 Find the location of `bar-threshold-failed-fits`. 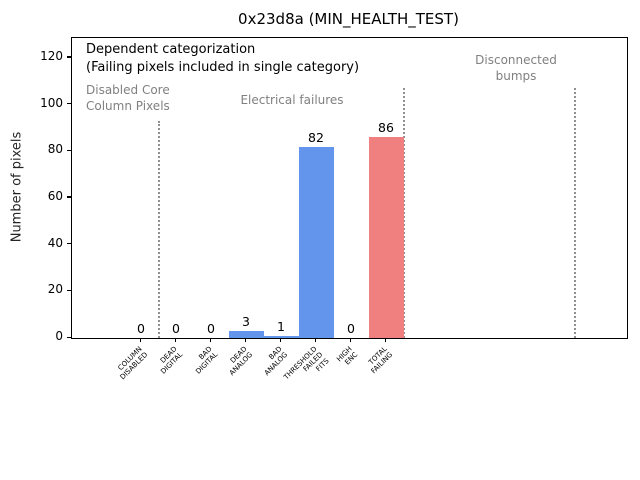

bar-threshold-failed-fits is located at coordinates (316, 242).